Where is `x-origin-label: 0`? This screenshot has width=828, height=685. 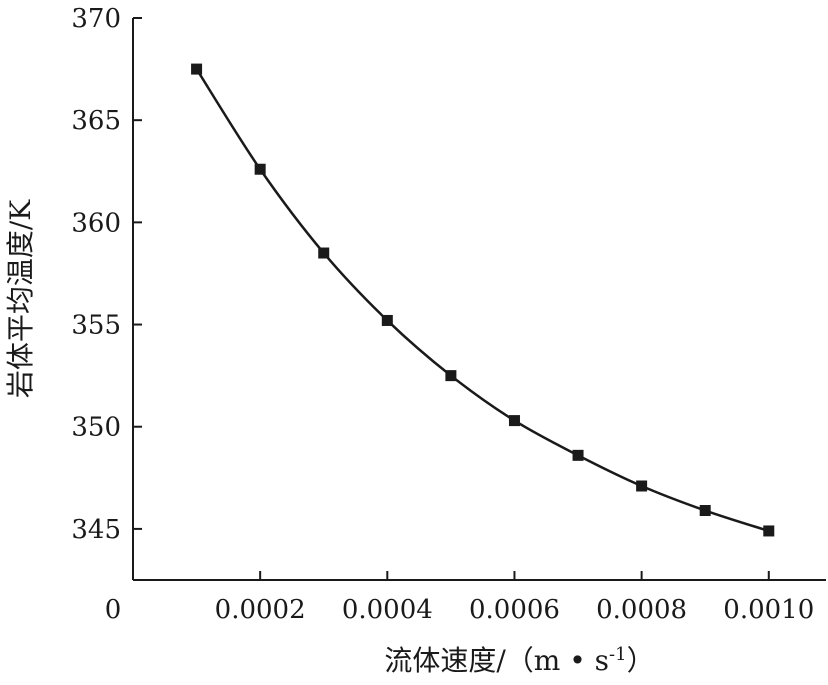
x-origin-label: 0 is located at coordinates (113, 610).